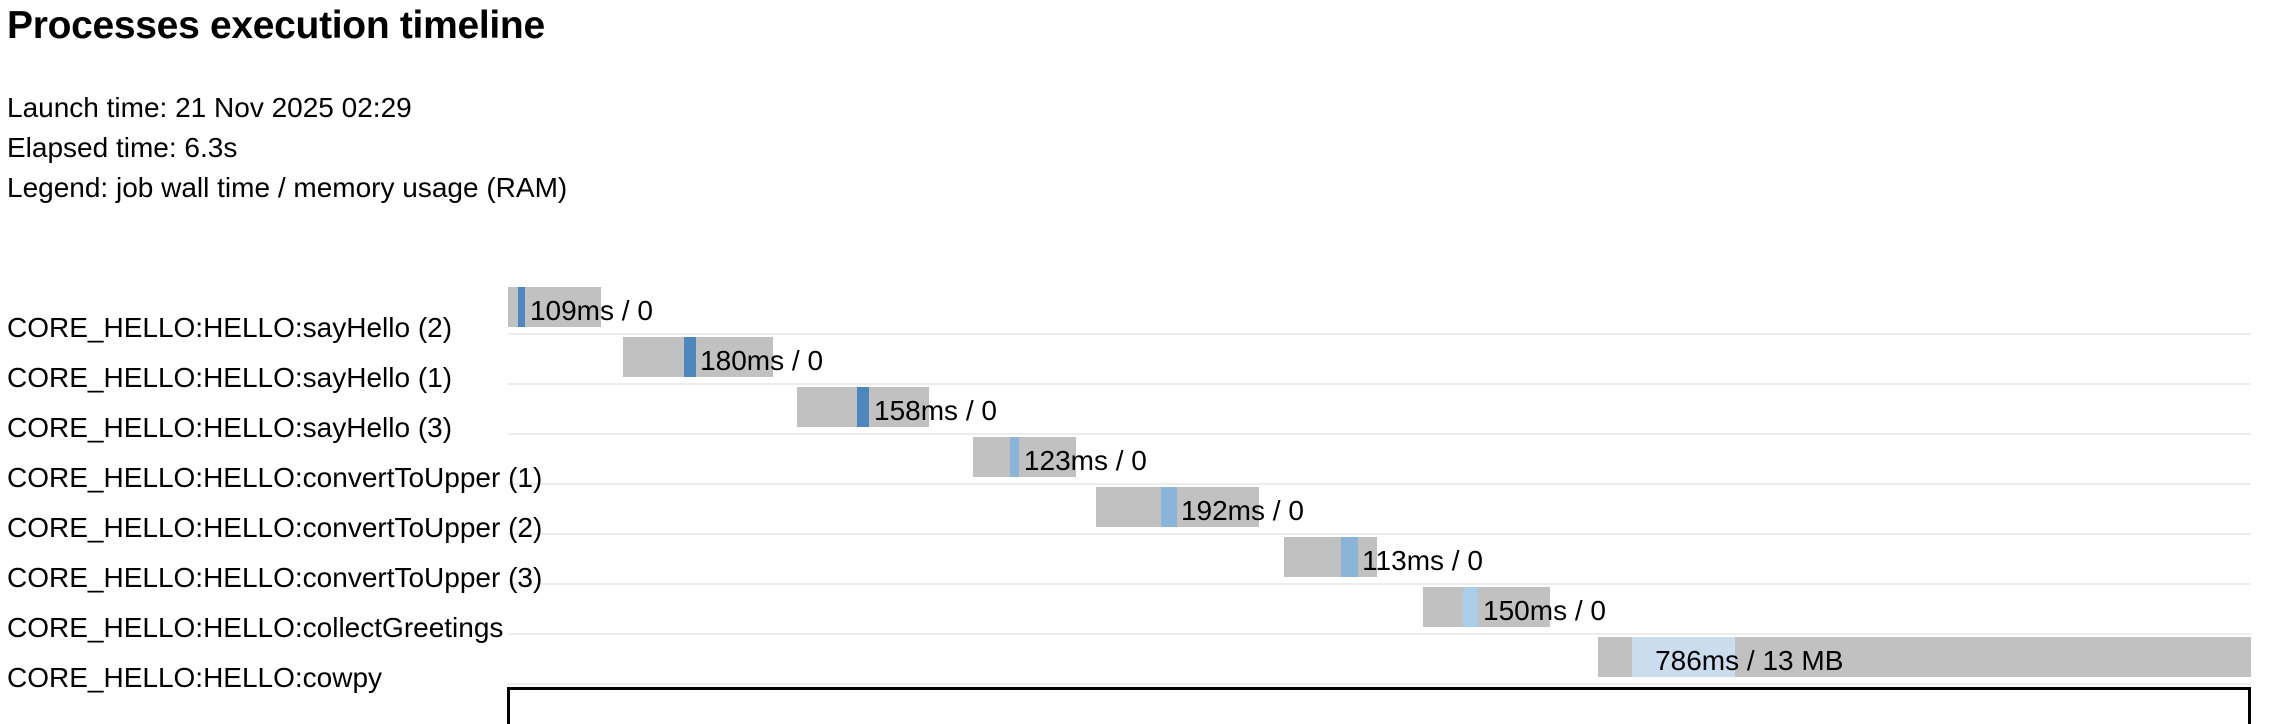  What do you see at coordinates (230, 327) in the screenshot?
I see `task-label: CORE_HELLO:HELLO:sayHello (2)` at bounding box center [230, 327].